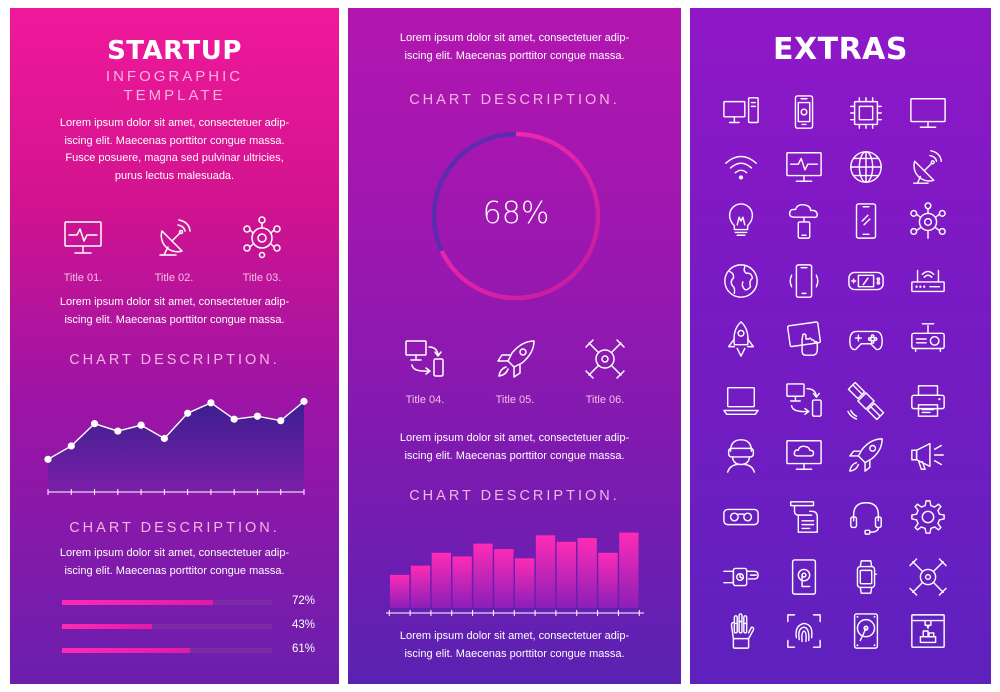  I want to click on donut-chart, so click(516, 216).